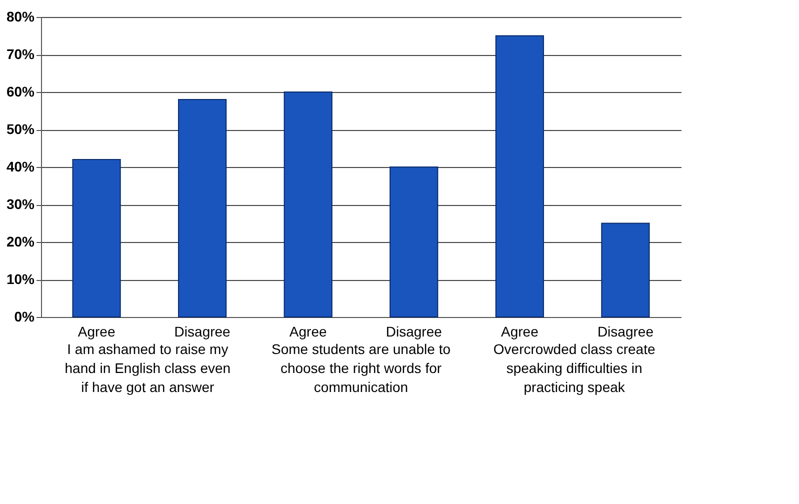 The width and height of the screenshot is (799, 504). Describe the element at coordinates (21, 129) in the screenshot. I see `y-tick-label: 50%` at that location.